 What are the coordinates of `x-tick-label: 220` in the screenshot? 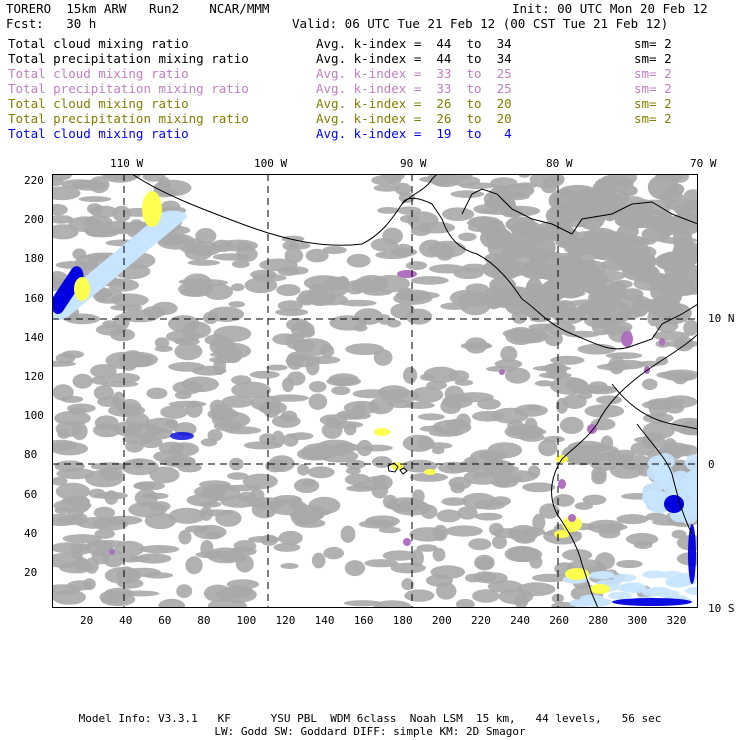 It's located at (481, 620).